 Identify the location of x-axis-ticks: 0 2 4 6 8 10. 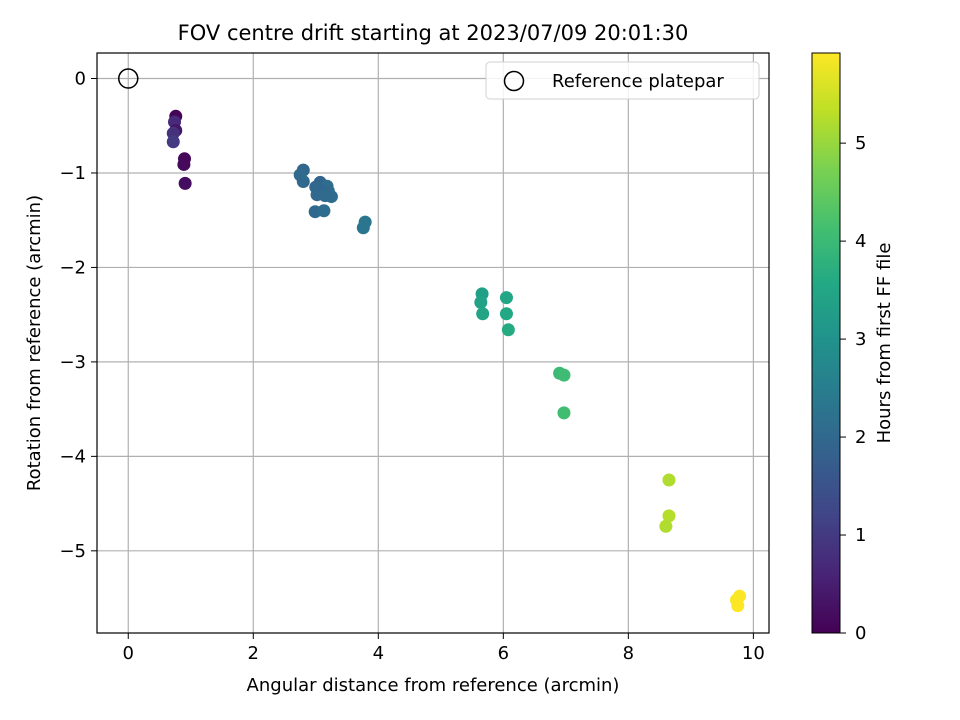
(444, 648).